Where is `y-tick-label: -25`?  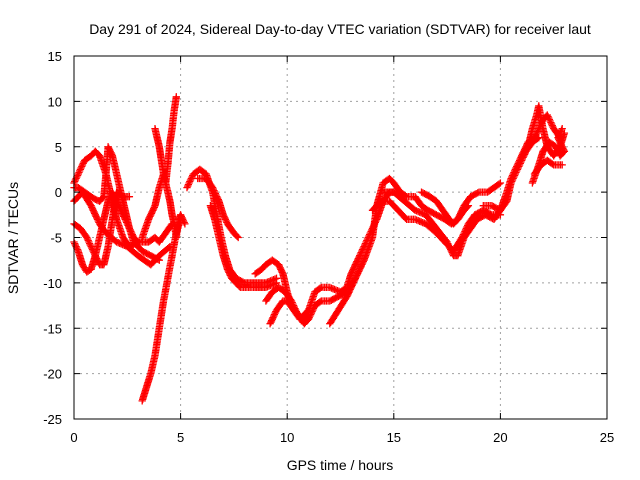 y-tick-label: -25 is located at coordinates (52, 419).